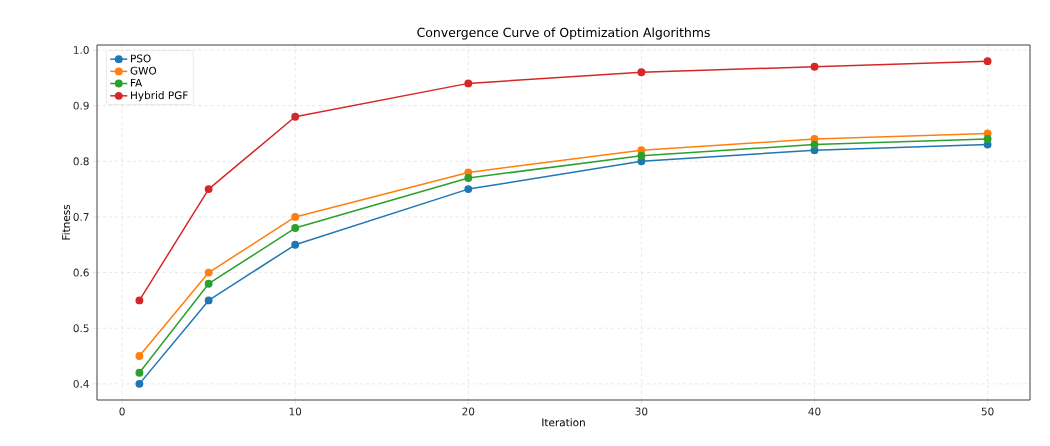 Image resolution: width=1050 pixels, height=446 pixels. Describe the element at coordinates (141, 58) in the screenshot. I see `legend-label: PSO` at that location.